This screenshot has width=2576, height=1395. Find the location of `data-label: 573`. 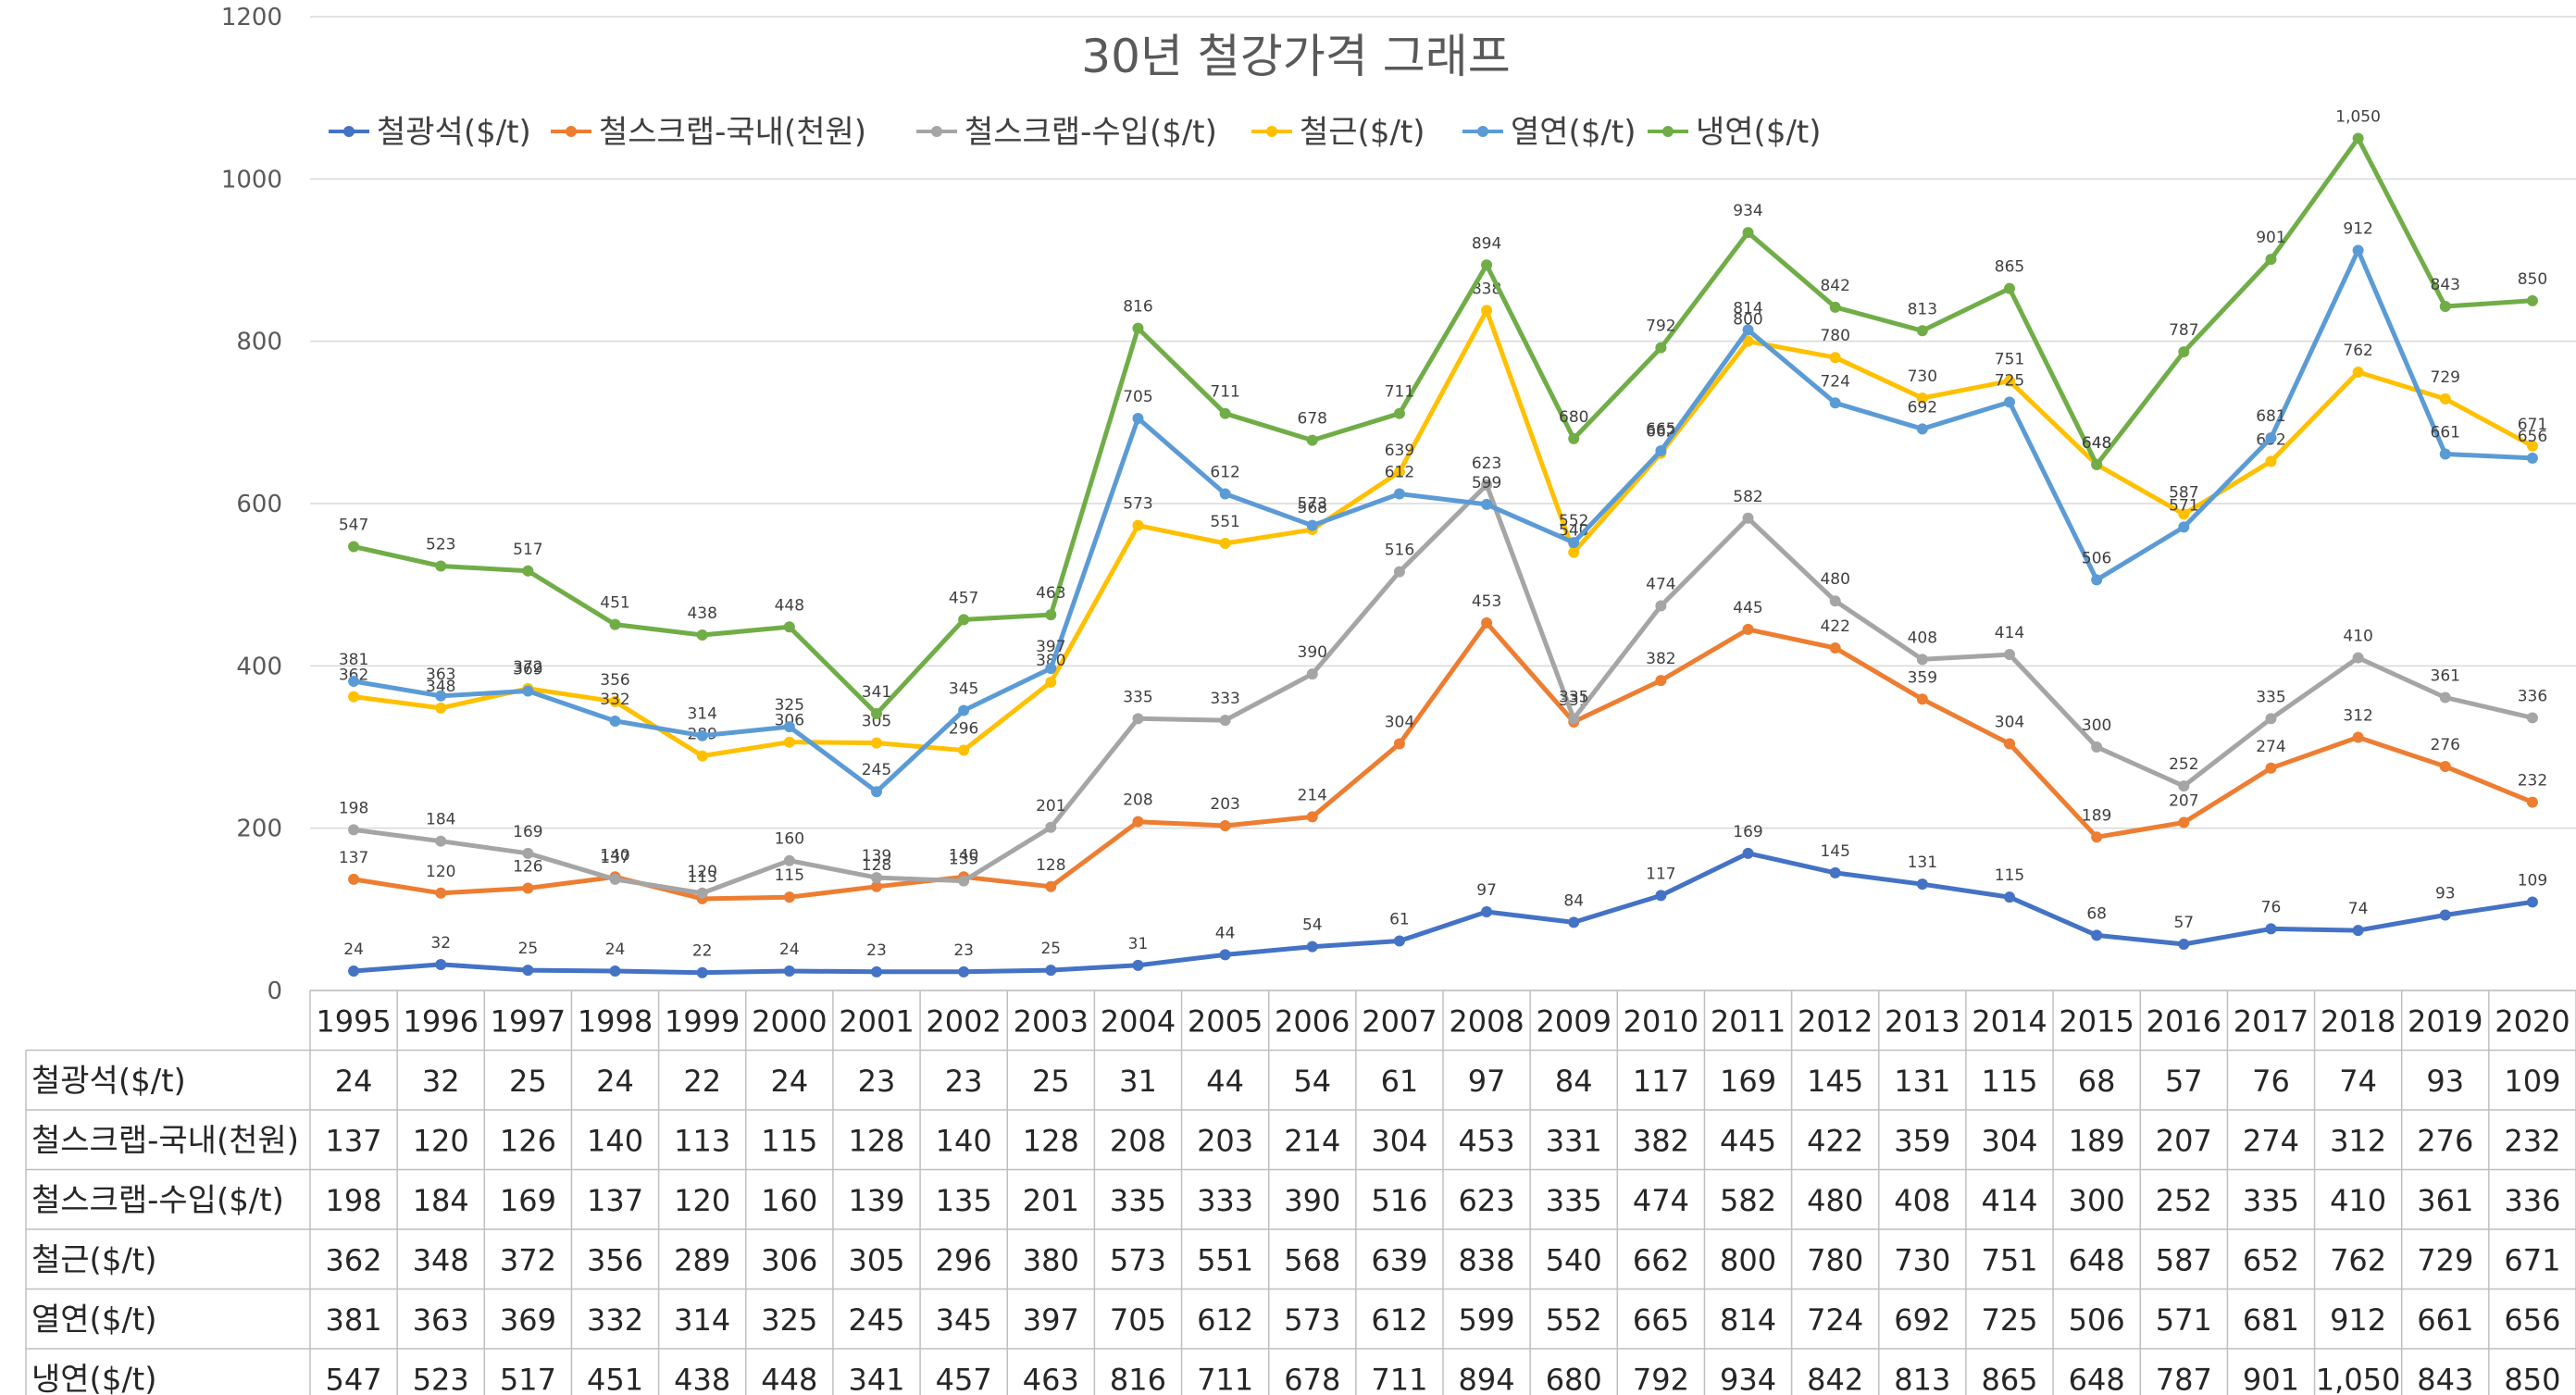

data-label: 573 is located at coordinates (1312, 504).